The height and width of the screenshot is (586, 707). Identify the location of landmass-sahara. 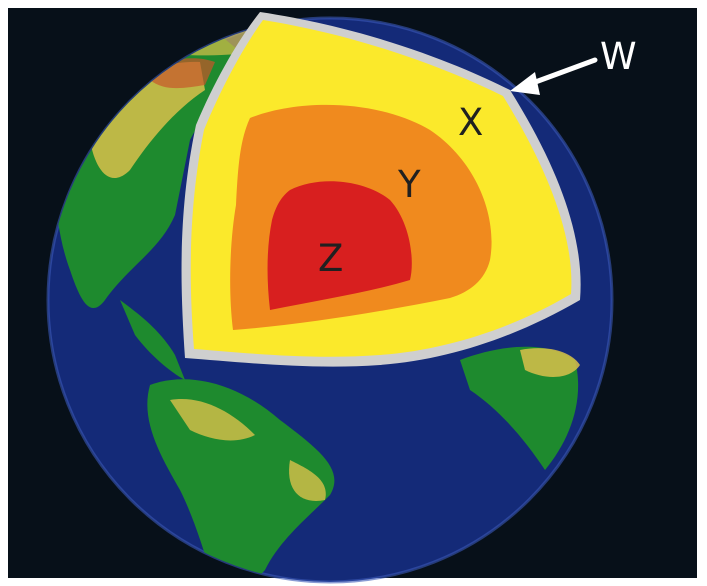
(550, 362).